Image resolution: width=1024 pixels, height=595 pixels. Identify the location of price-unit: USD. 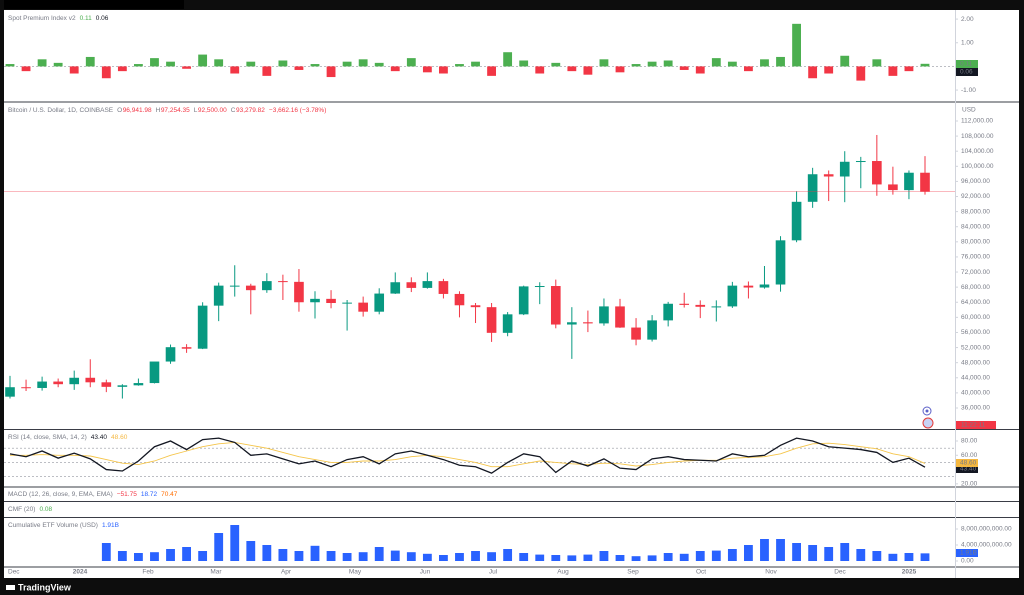
(969, 110).